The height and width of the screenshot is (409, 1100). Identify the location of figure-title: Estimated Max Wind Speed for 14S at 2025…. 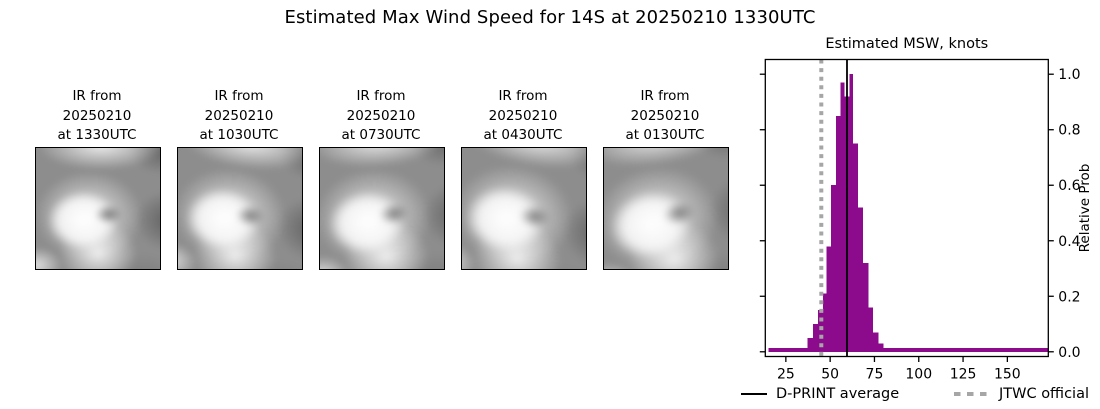
(550, 17).